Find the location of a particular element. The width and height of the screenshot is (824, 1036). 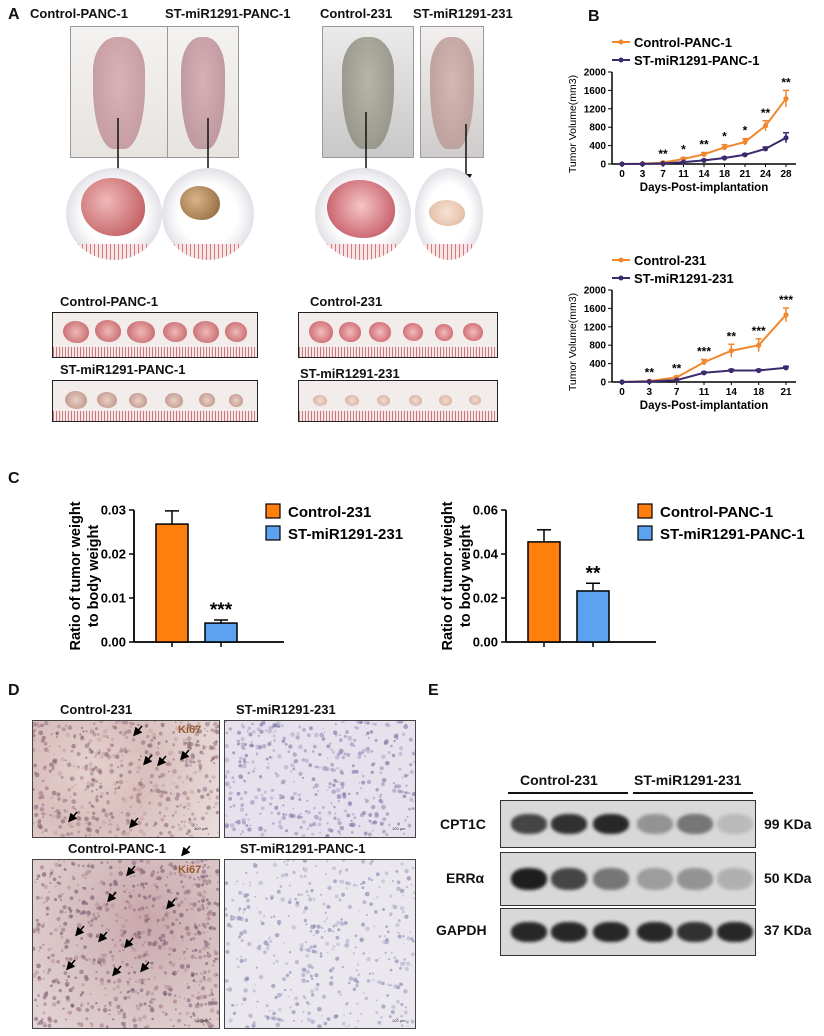

significance-mark: * is located at coordinates (724, 137).